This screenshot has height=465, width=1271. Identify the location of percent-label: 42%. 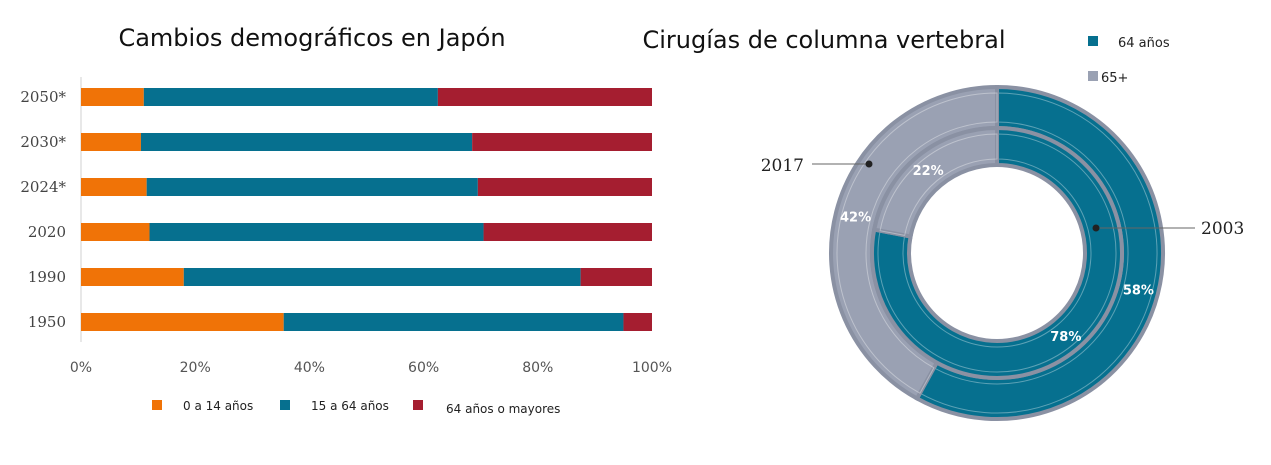
(855, 218).